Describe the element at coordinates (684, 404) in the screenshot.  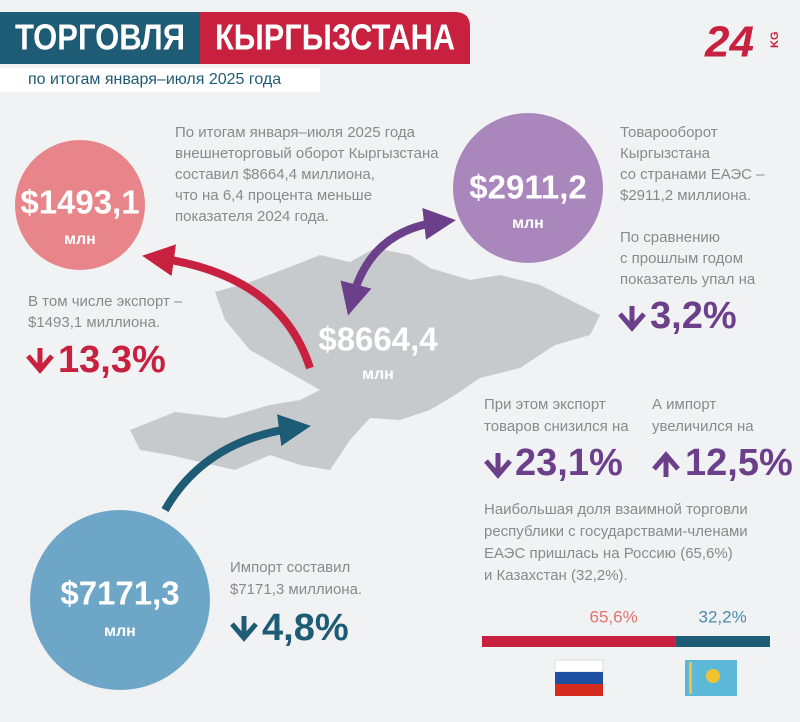
I see `body-text: А импорт` at that location.